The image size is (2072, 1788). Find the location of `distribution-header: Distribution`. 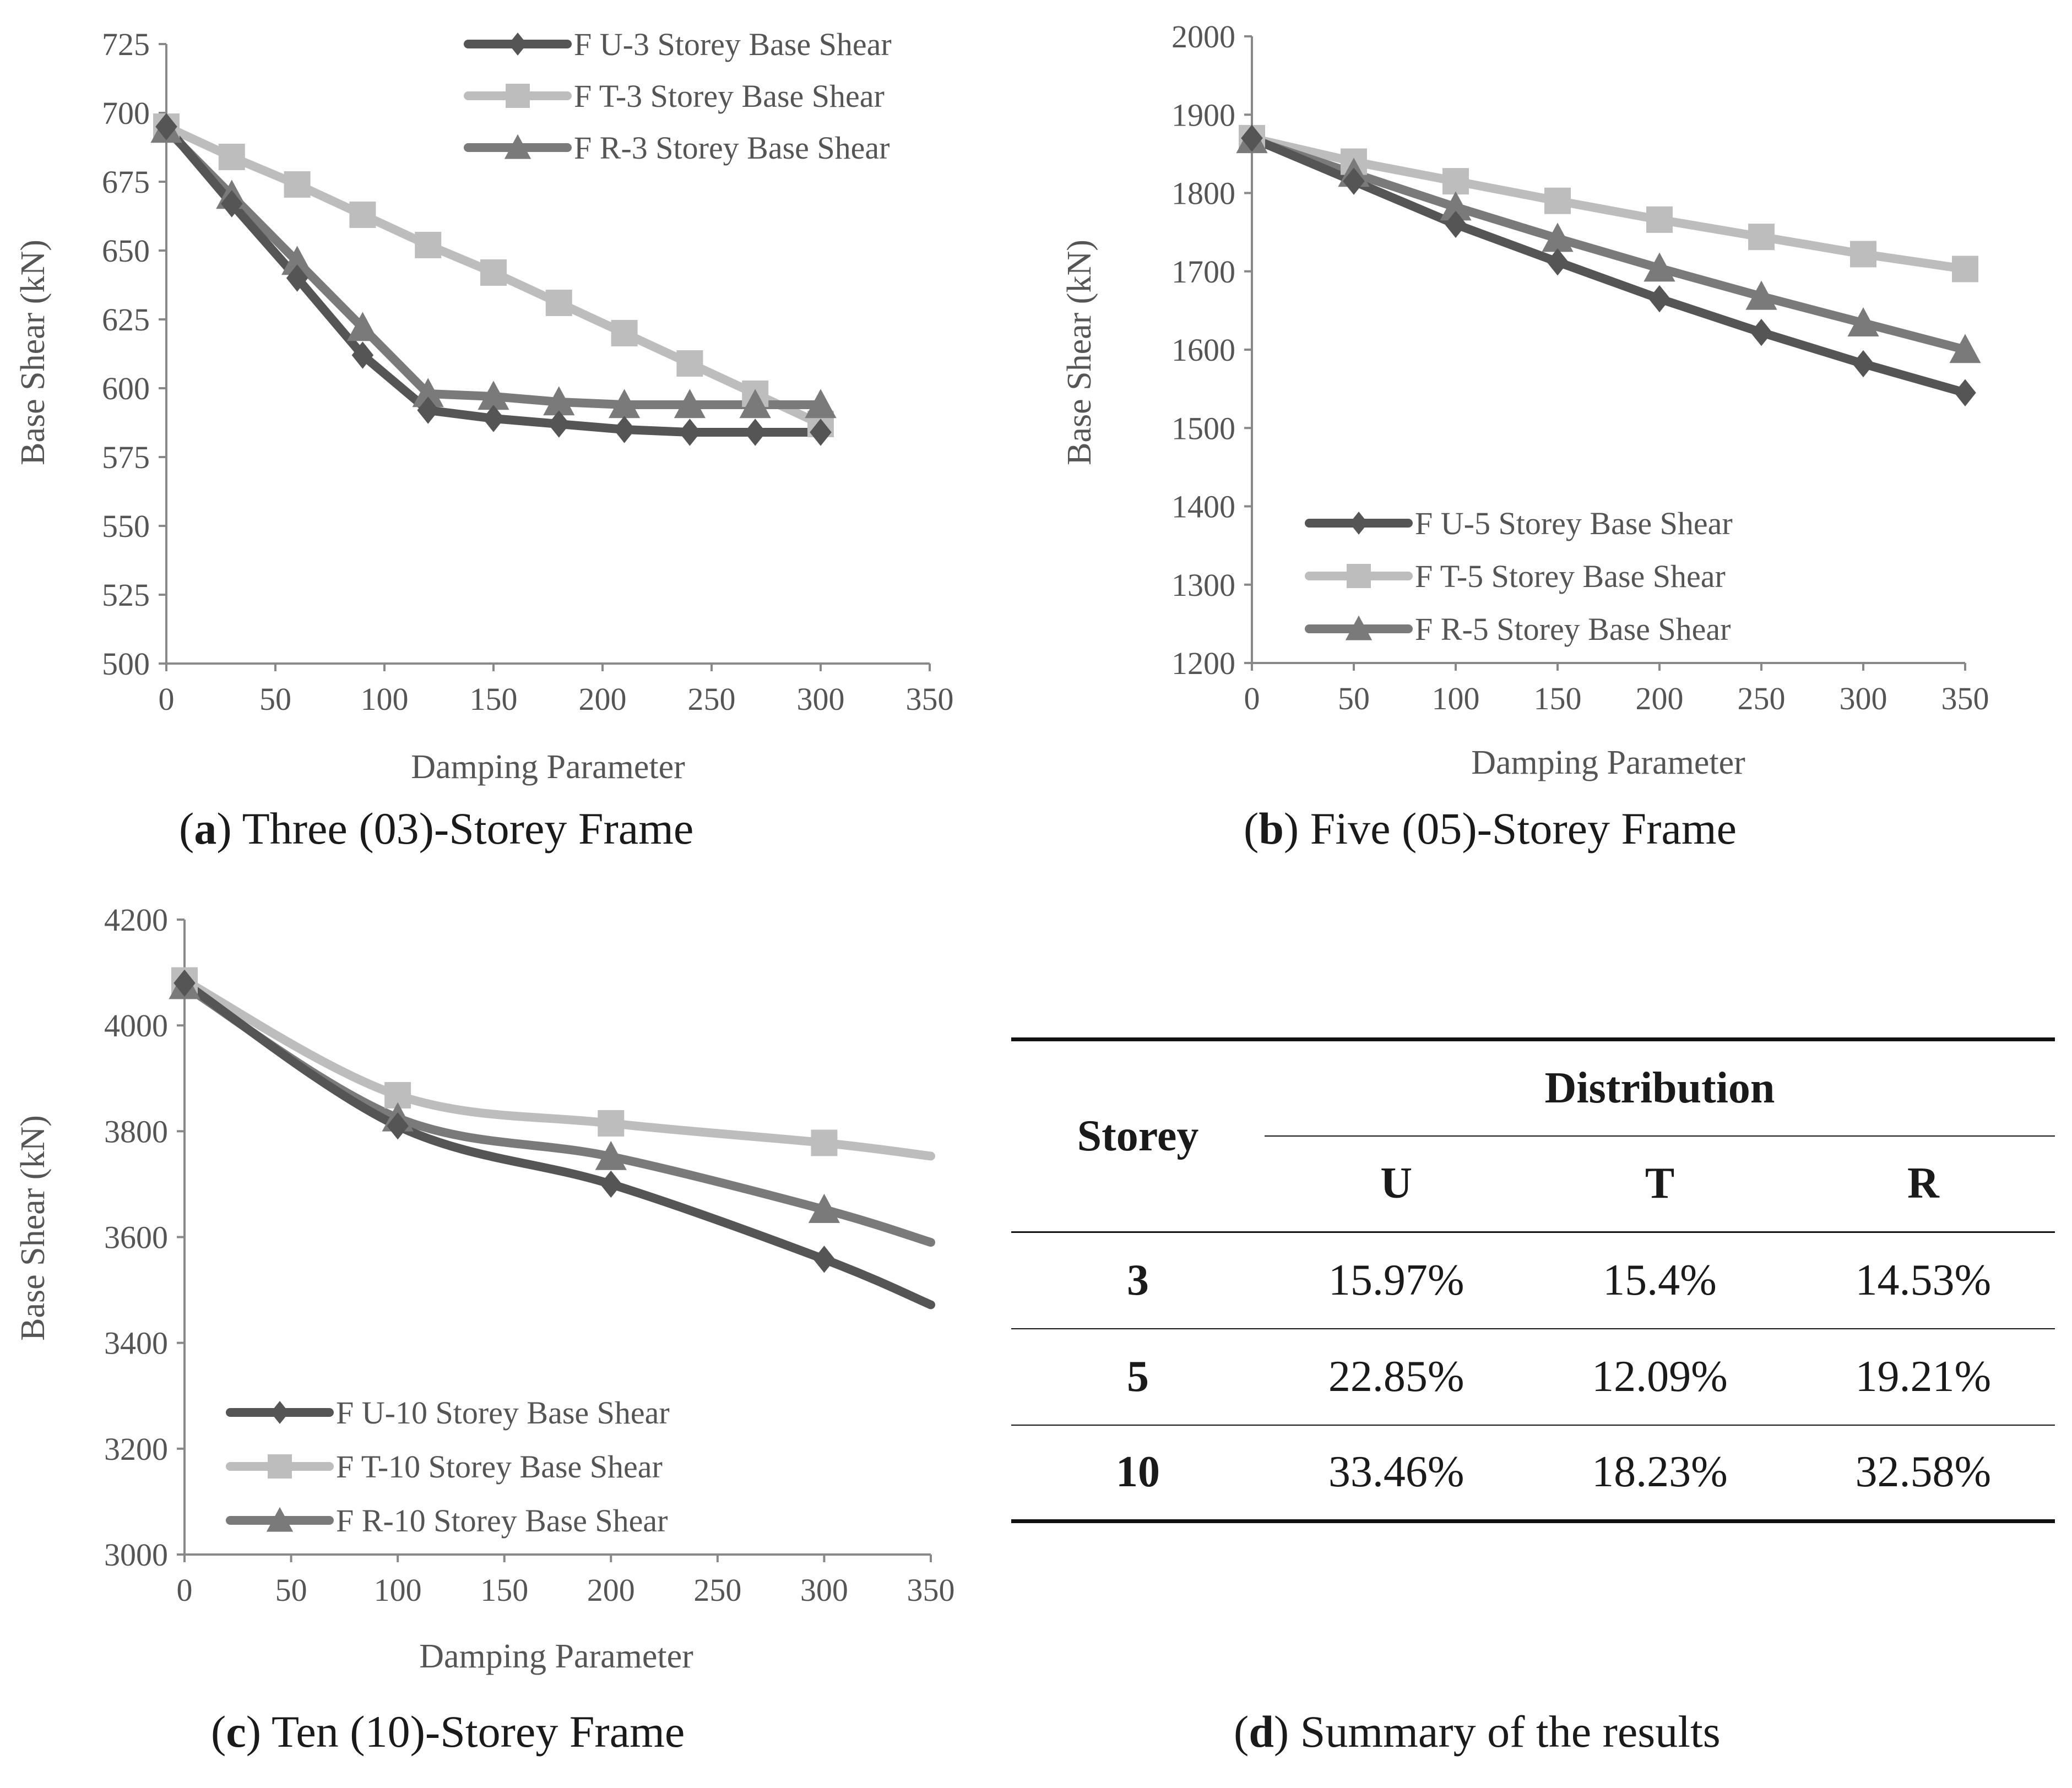

distribution-header: Distribution is located at coordinates (1660, 1087).